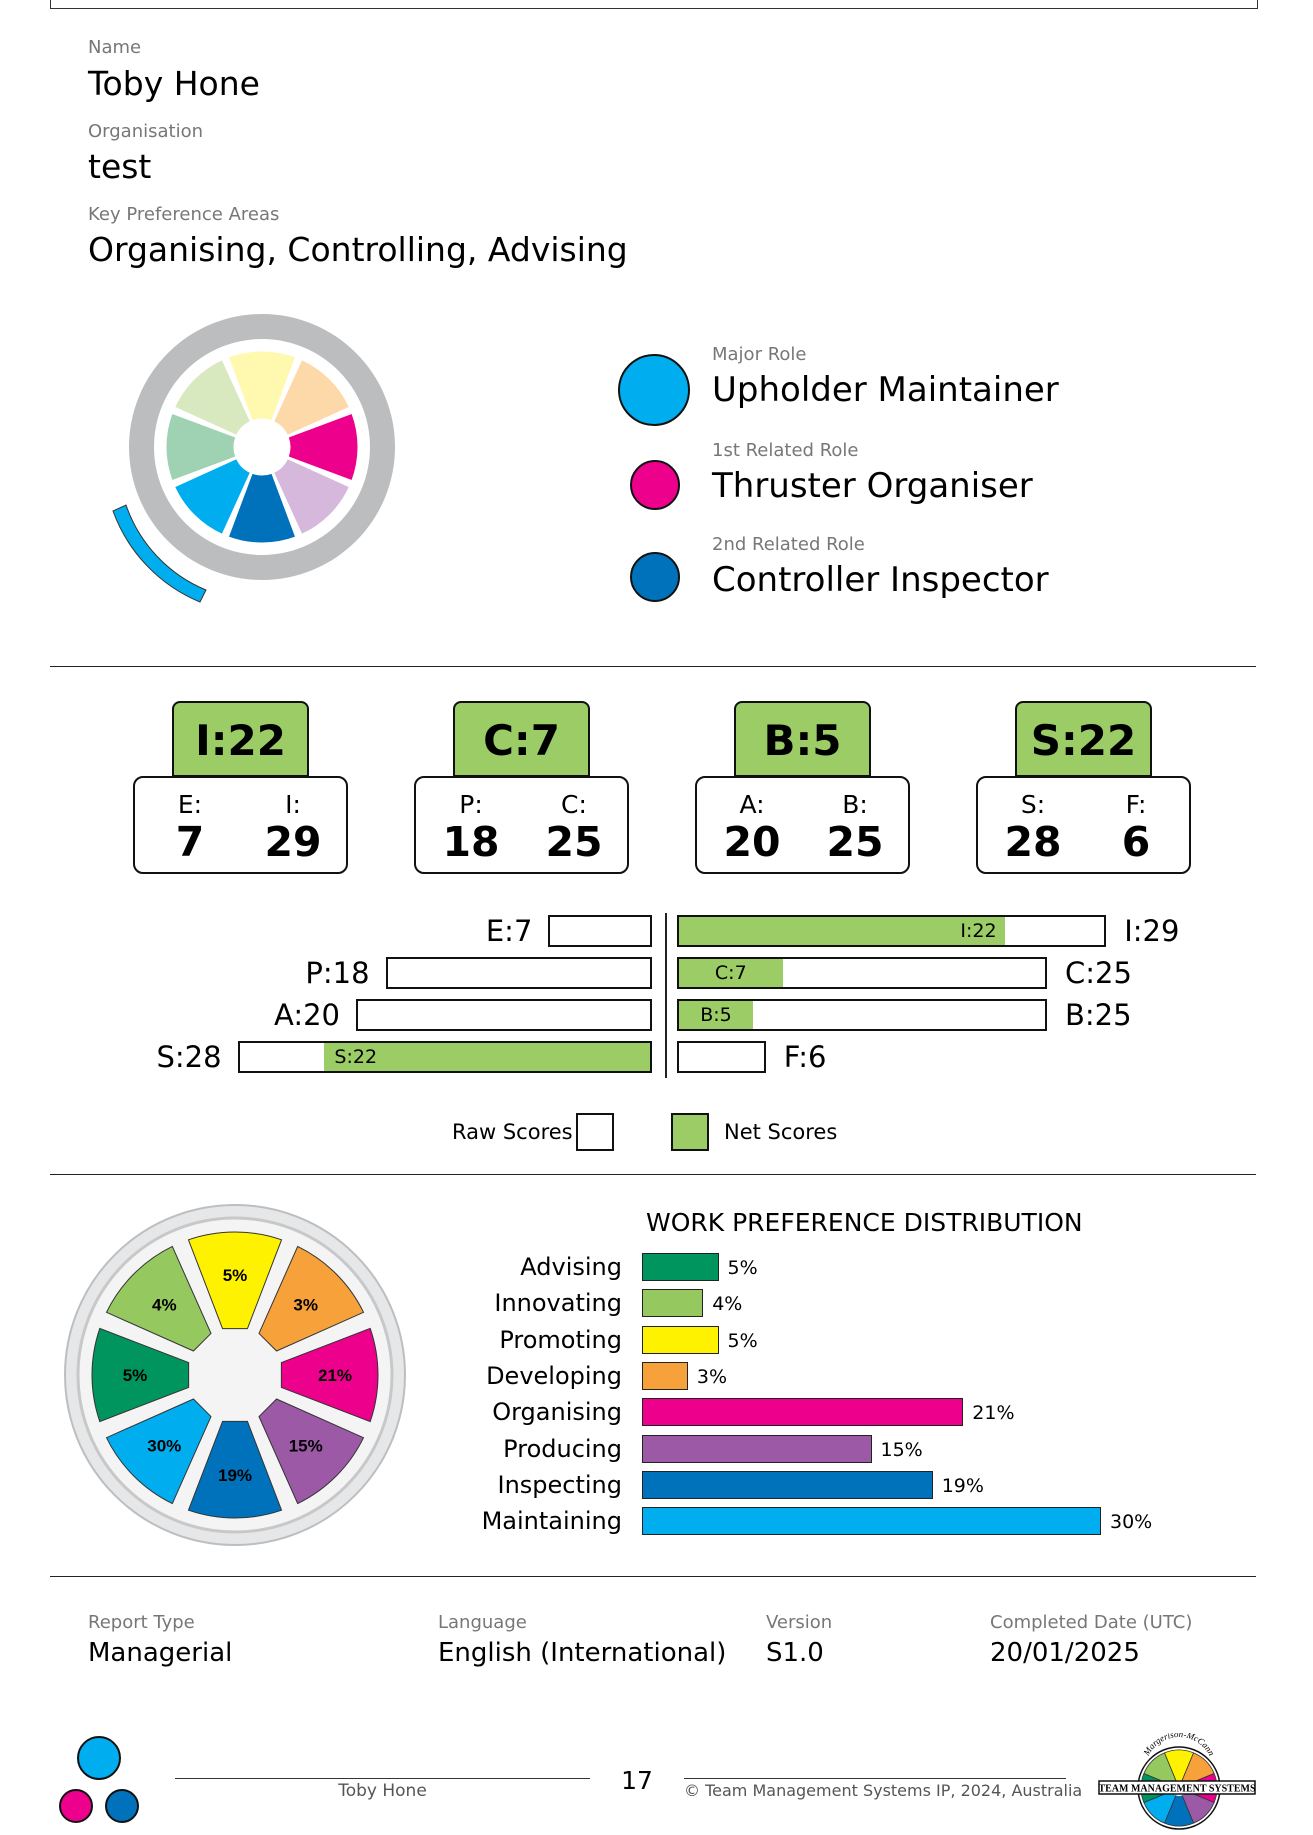 The height and width of the screenshot is (1835, 1313). What do you see at coordinates (862, 1015) in the screenshot?
I see `raw-bar-right: B:5` at bounding box center [862, 1015].